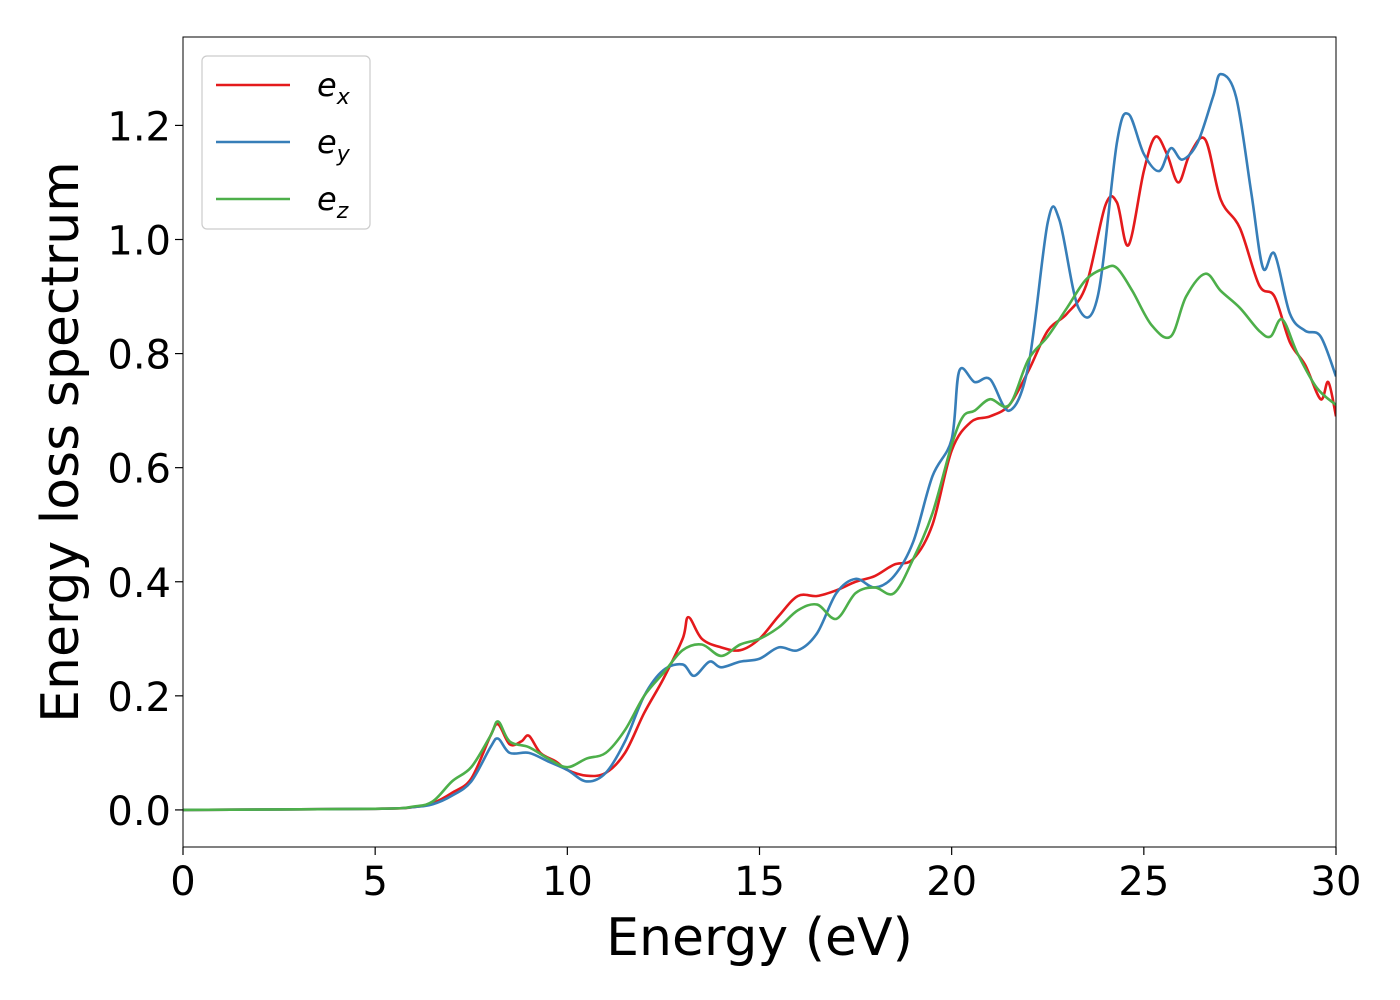 The height and width of the screenshot is (1000, 1400). What do you see at coordinates (139, 812) in the screenshot?
I see `y-tick-label: 0.0` at bounding box center [139, 812].